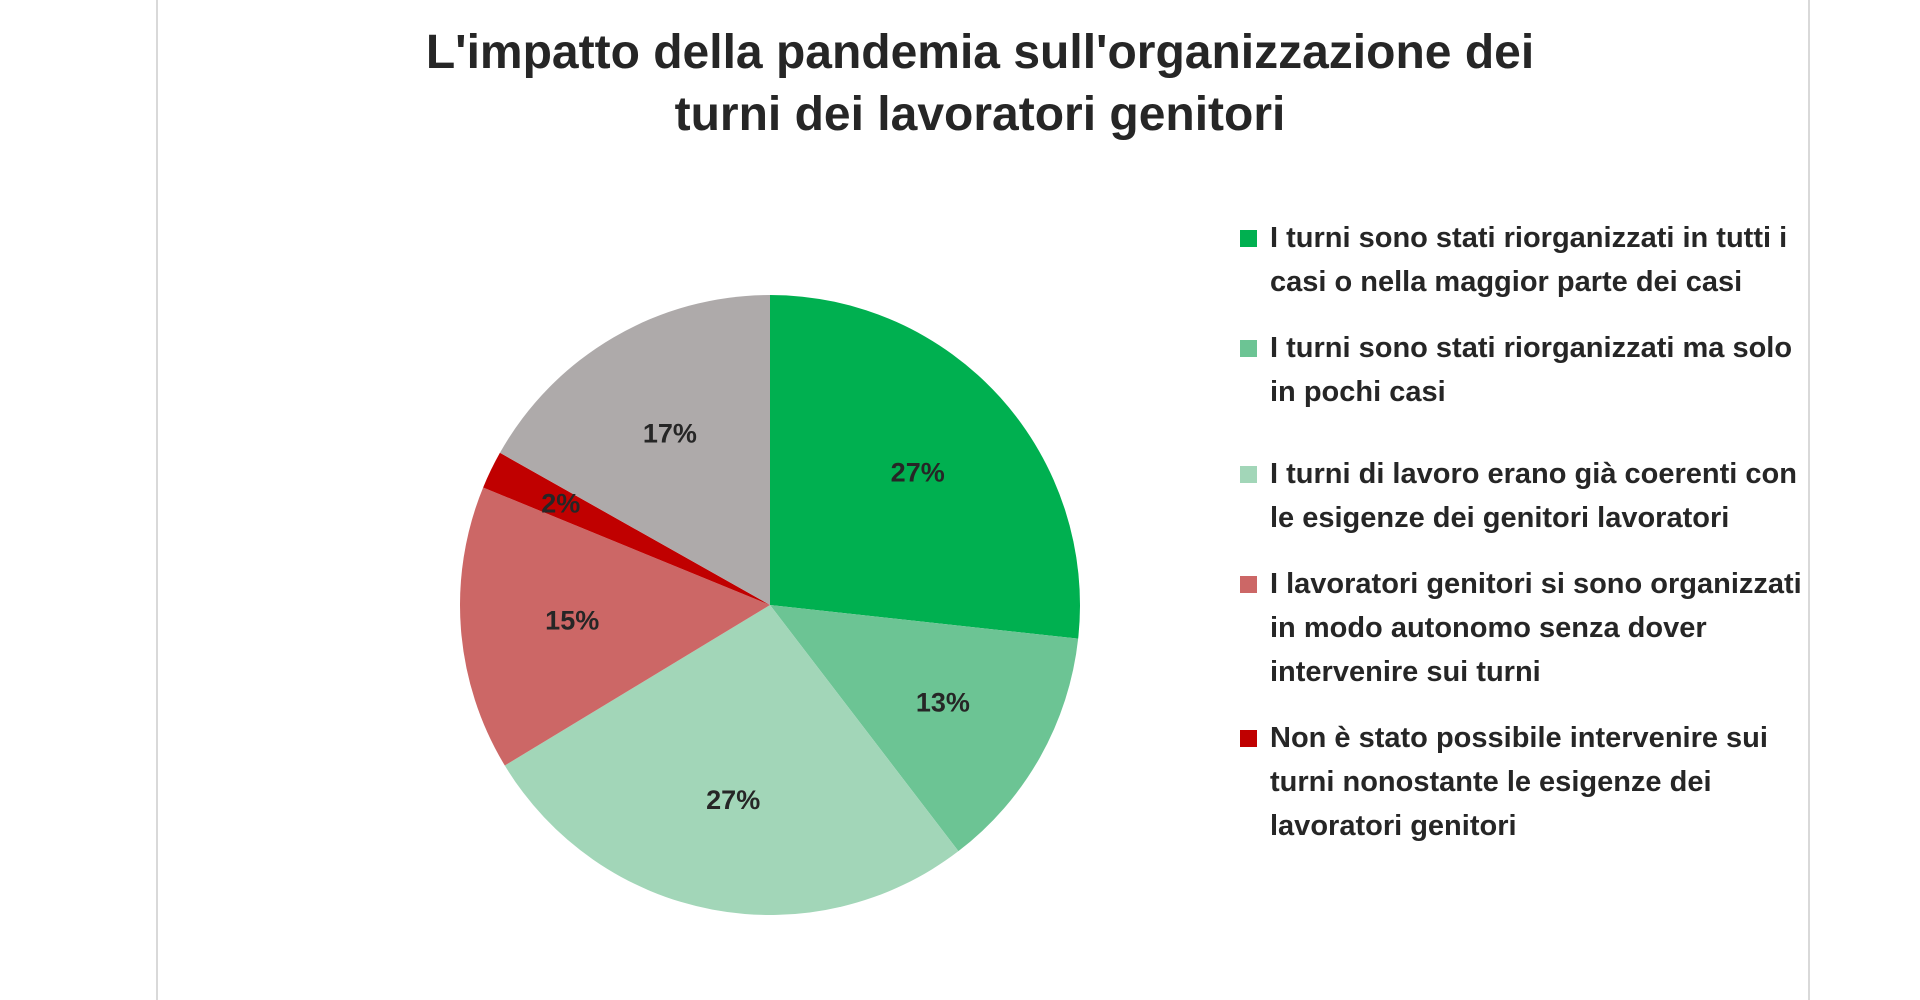 The width and height of the screenshot is (1920, 1000). I want to click on pie-data-label-6: 17%, so click(670, 434).